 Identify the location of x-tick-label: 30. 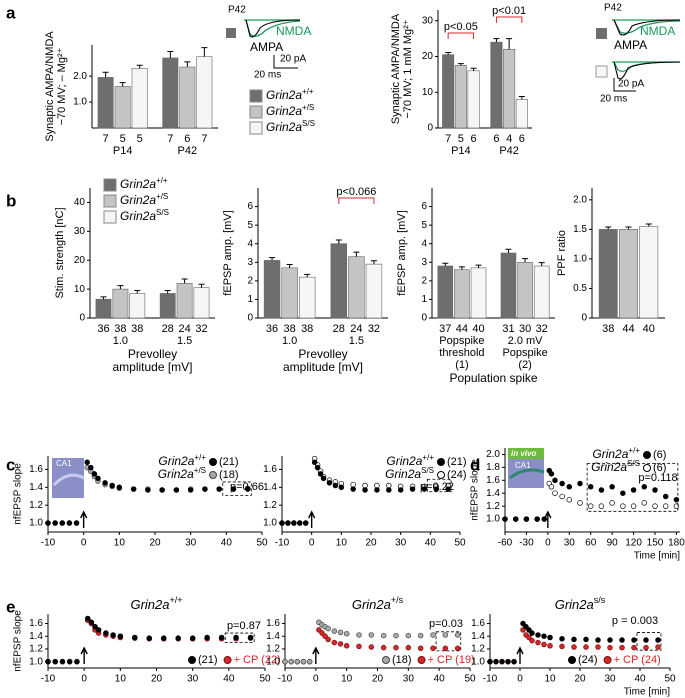
(409, 679).